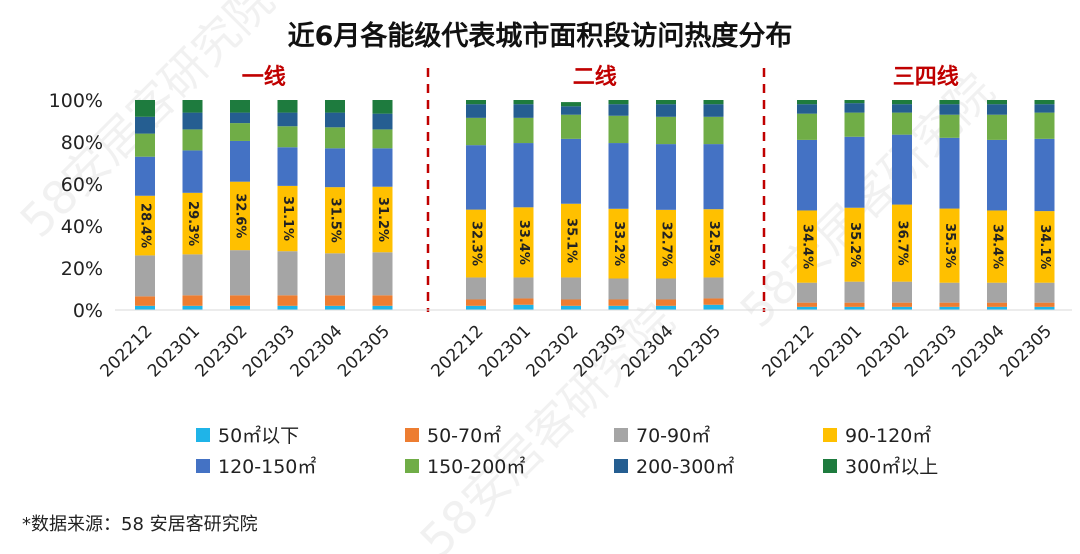  I want to click on x-tick-label: 202303, so click(269, 351).